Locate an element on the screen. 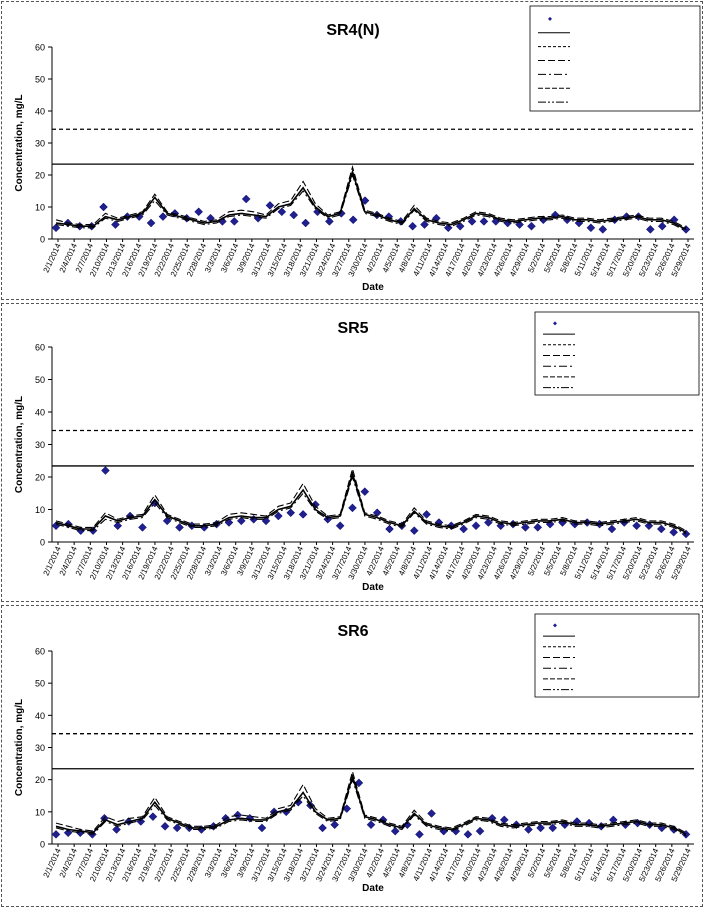 The image size is (705, 909). chart-title: SR6 is located at coordinates (352, 631).